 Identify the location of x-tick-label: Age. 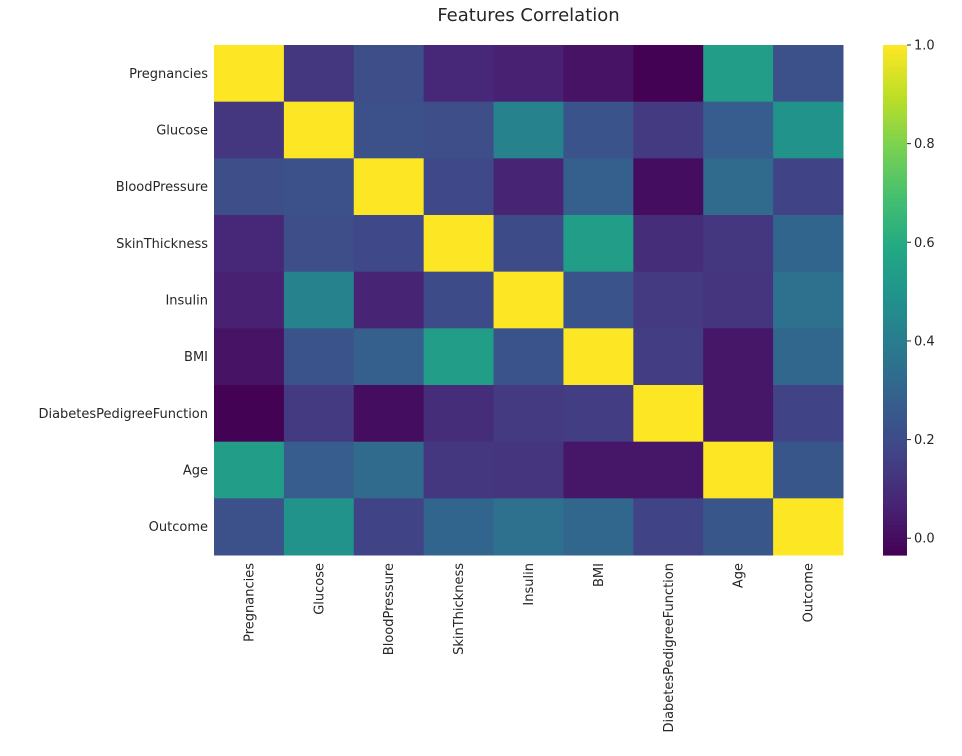
(739, 575).